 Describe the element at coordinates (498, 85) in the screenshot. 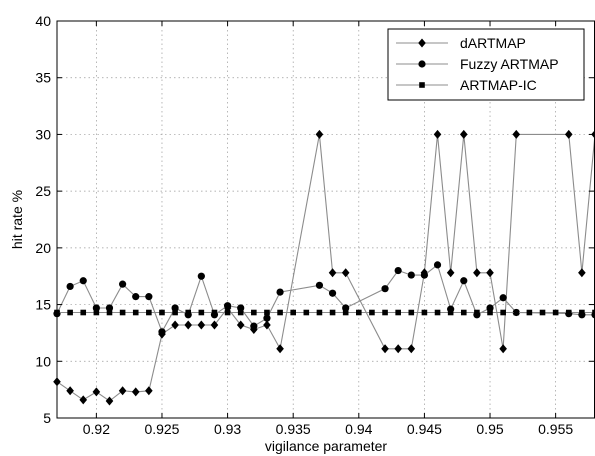

I see `legend-label-artmap-ic: ARTMAP-IC` at that location.